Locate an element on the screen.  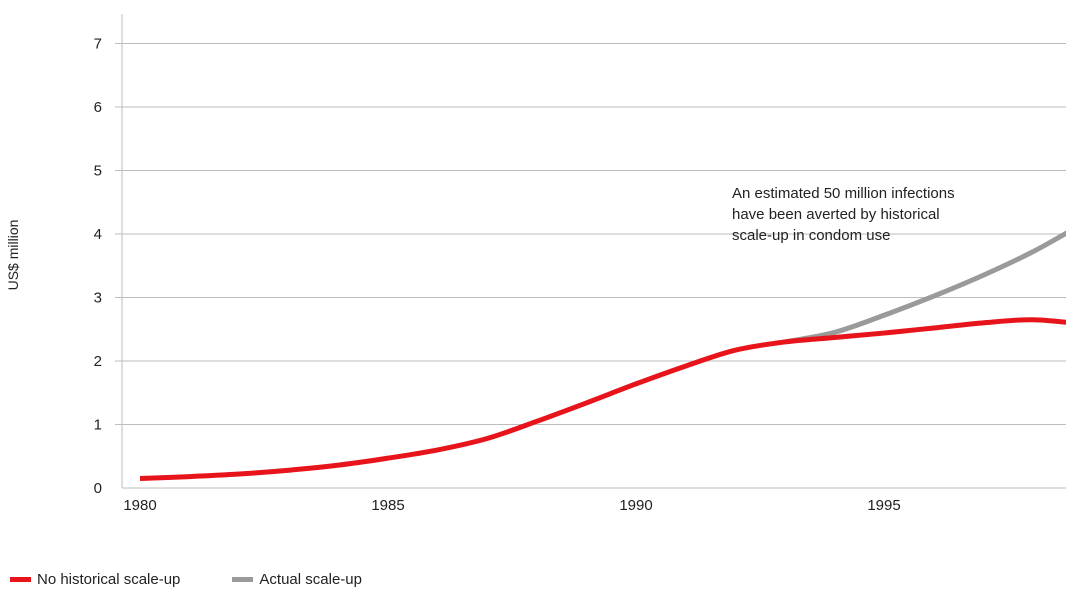
y-tick-label: 6 is located at coordinates (98, 107).